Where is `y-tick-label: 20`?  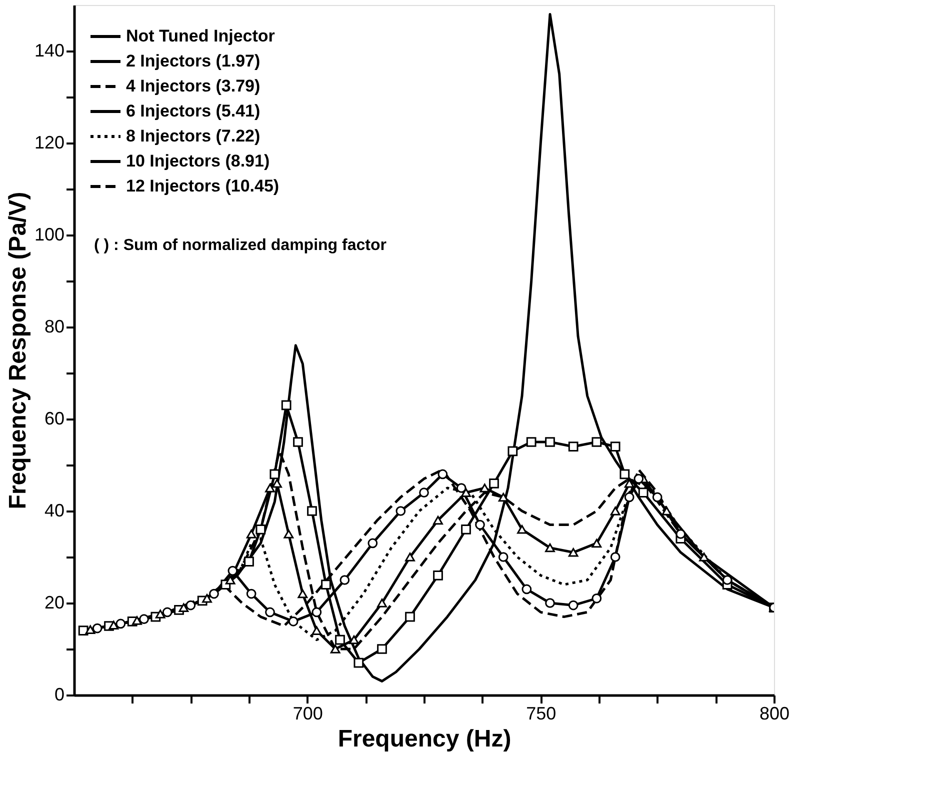
y-tick-label: 20 is located at coordinates (54, 602).